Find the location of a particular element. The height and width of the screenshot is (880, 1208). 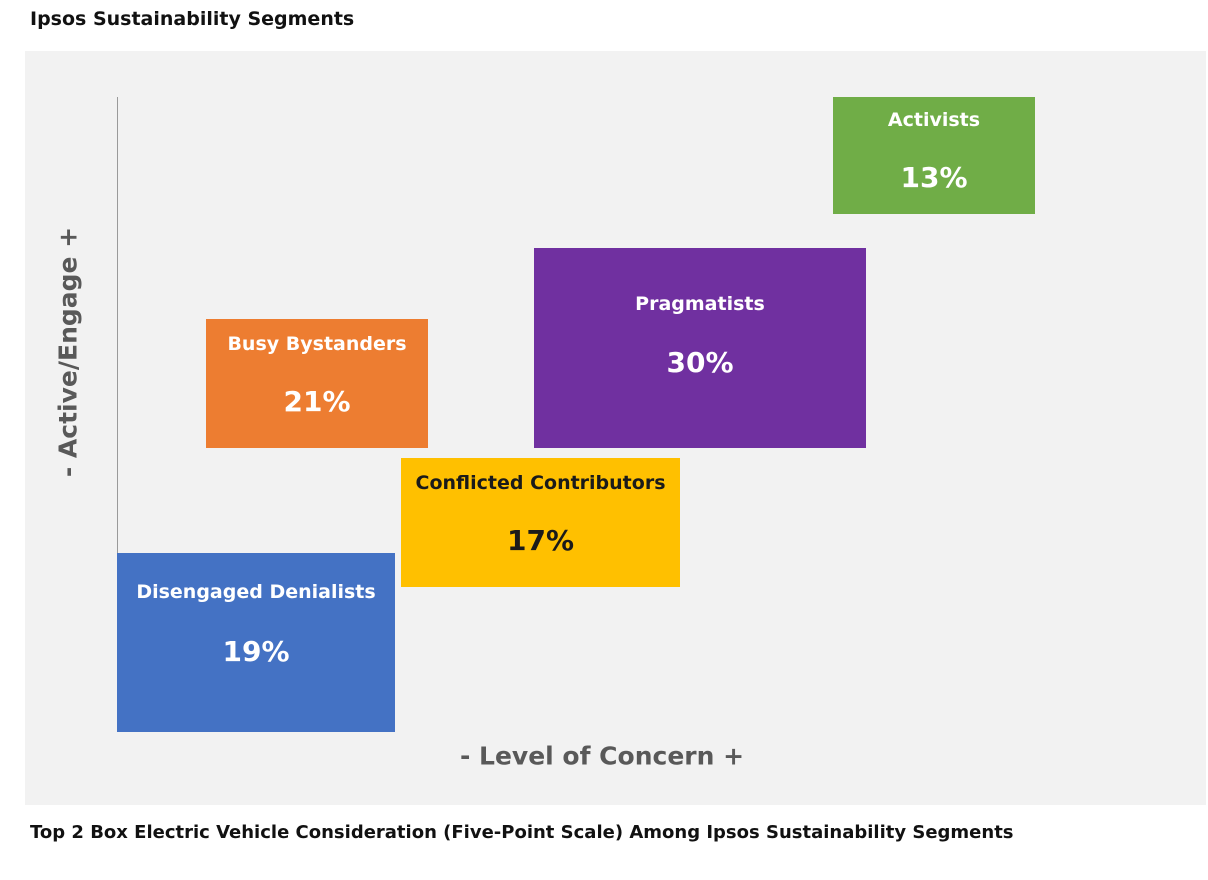

segment-pragmatists: Pragmatists 30% is located at coordinates (700, 348).